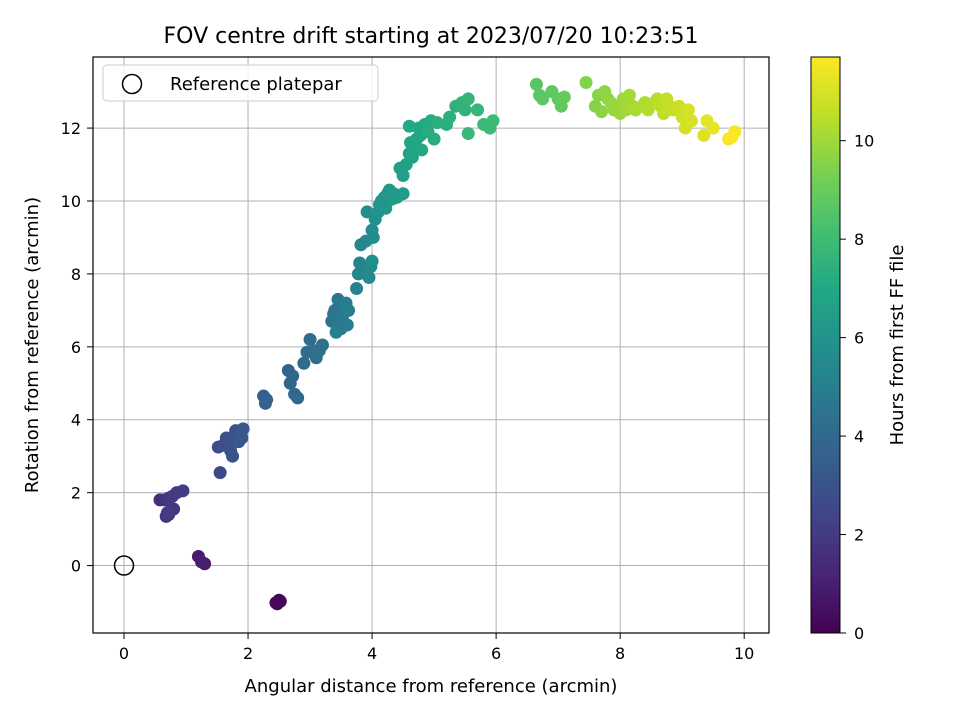  What do you see at coordinates (76, 274) in the screenshot?
I see `y-tick-label: 8` at bounding box center [76, 274].